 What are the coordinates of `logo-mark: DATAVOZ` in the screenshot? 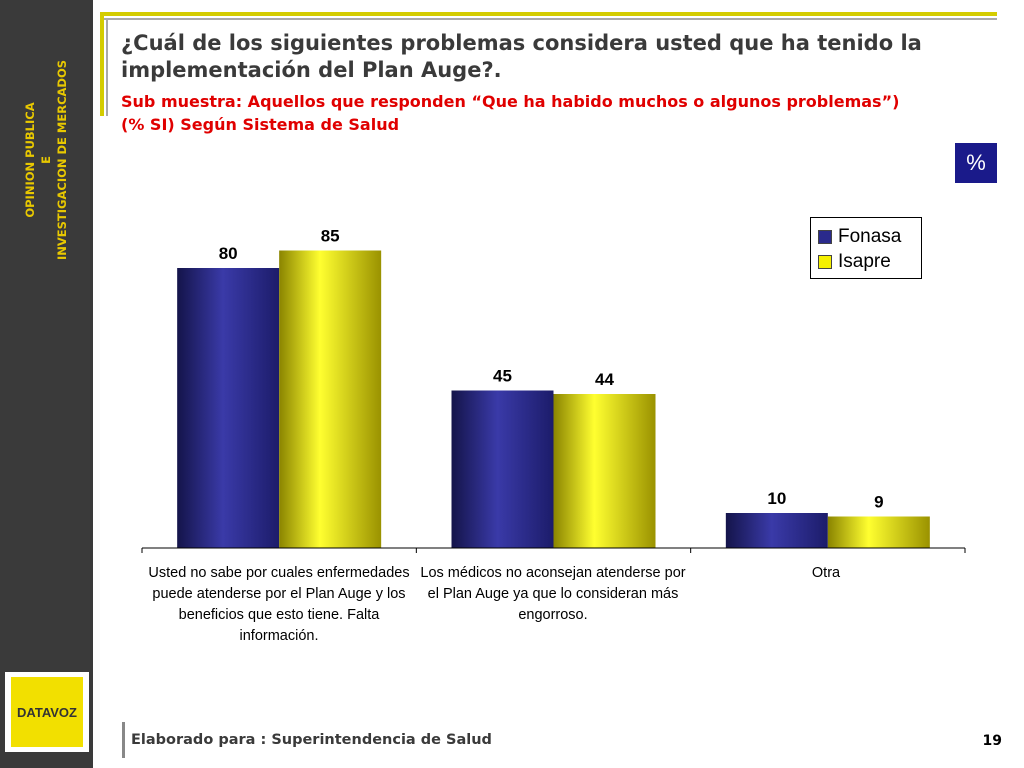 It's located at (47, 712).